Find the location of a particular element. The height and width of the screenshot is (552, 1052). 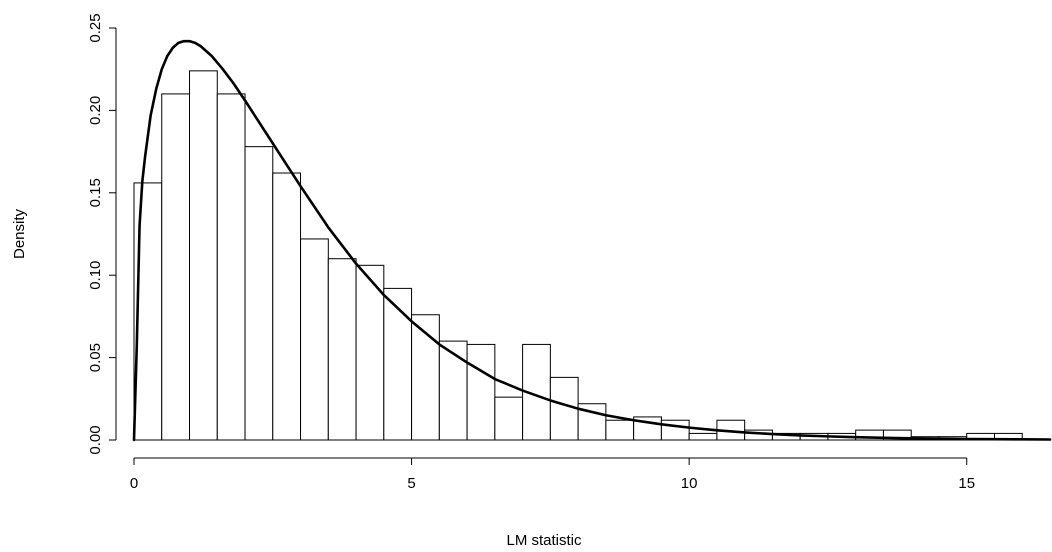

y-axis: 0.00 0.05 0.10 0.15 0.20 0.25 is located at coordinates (102, 234).